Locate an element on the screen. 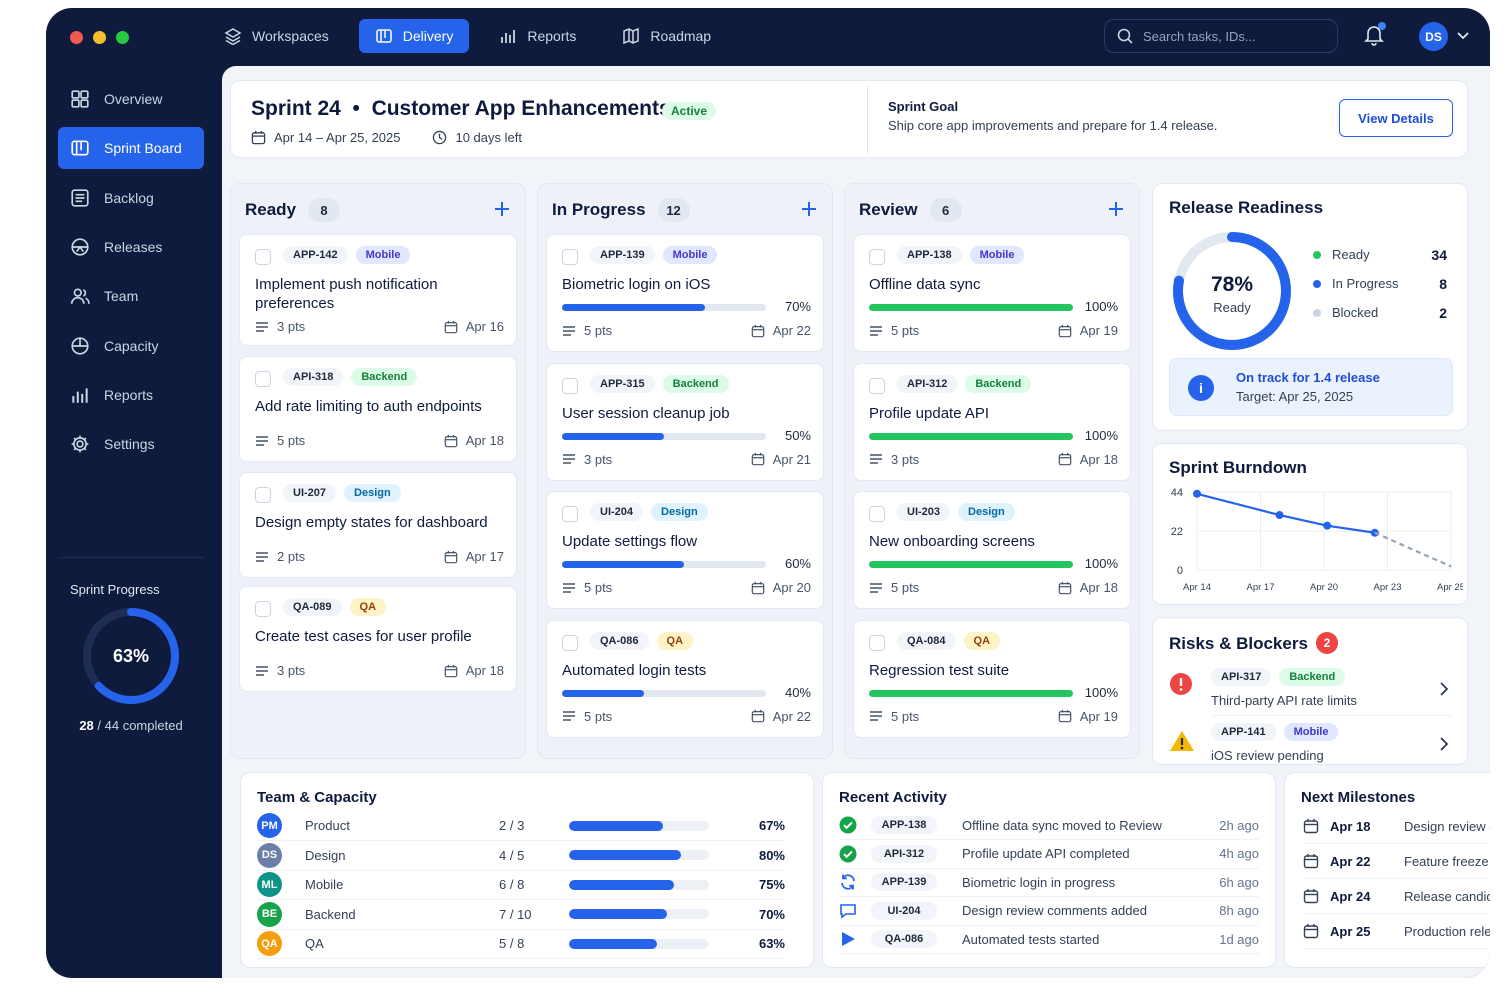 Image resolution: width=1508 pixels, height=1007 pixels. task-tag: Design is located at coordinates (986, 512).